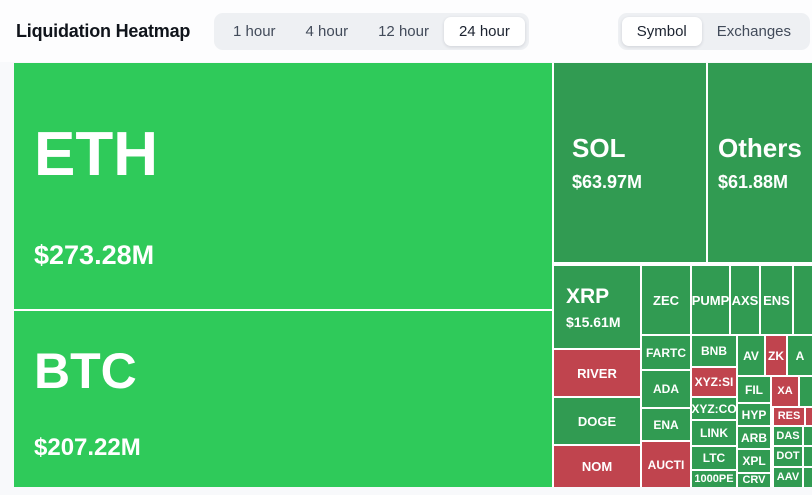 This screenshot has height=495, width=812. I want to click on symbol-label: AV, so click(751, 355).